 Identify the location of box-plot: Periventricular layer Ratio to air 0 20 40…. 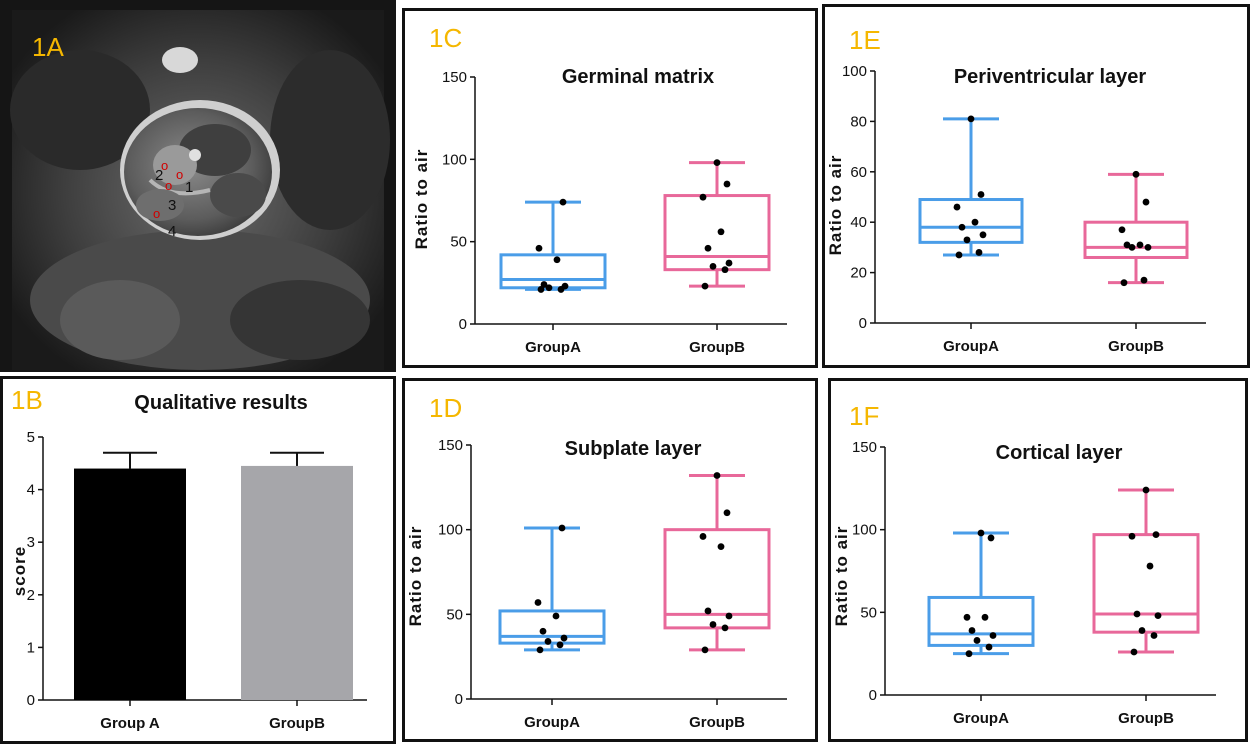
(1016, 209).